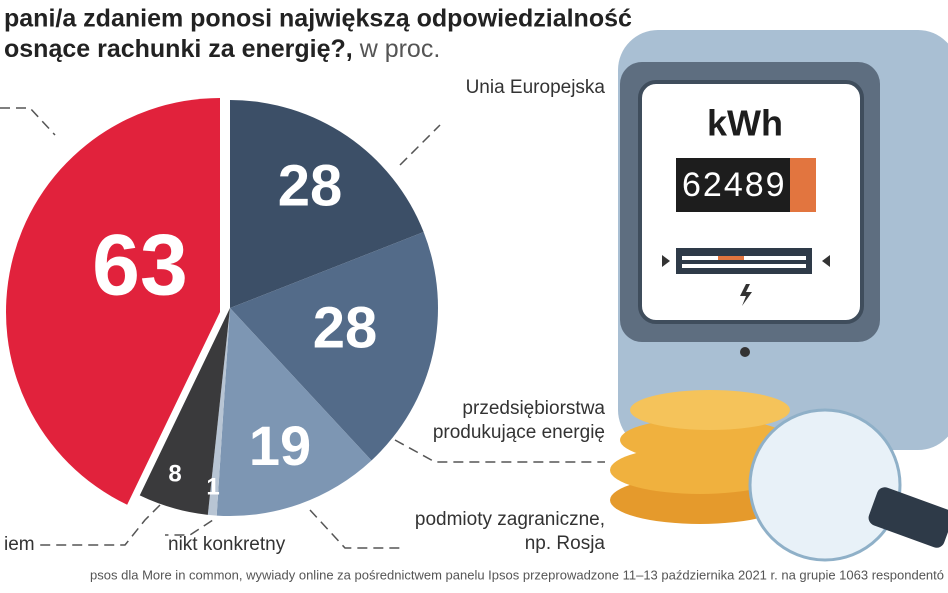 The width and height of the screenshot is (948, 593). What do you see at coordinates (745, 123) in the screenshot?
I see `meter-unit: kWh` at bounding box center [745, 123].